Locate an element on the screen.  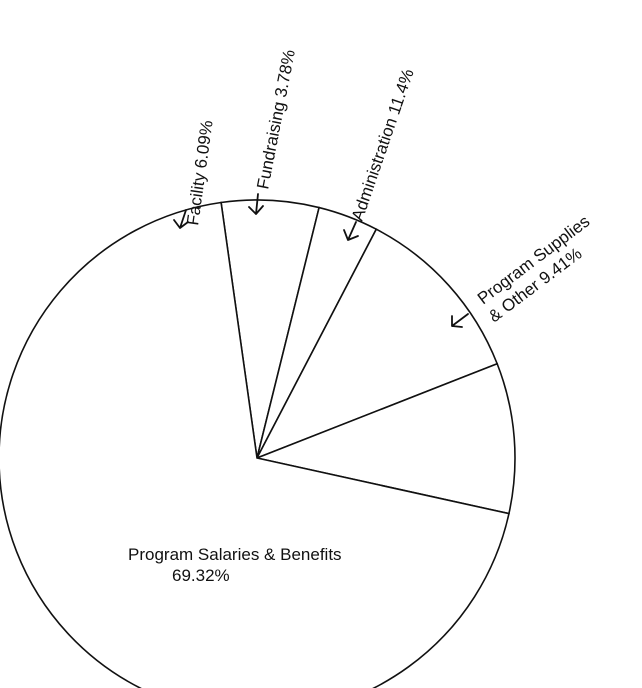
label-administration: Administration 11.4% is located at coordinates (383, 144).